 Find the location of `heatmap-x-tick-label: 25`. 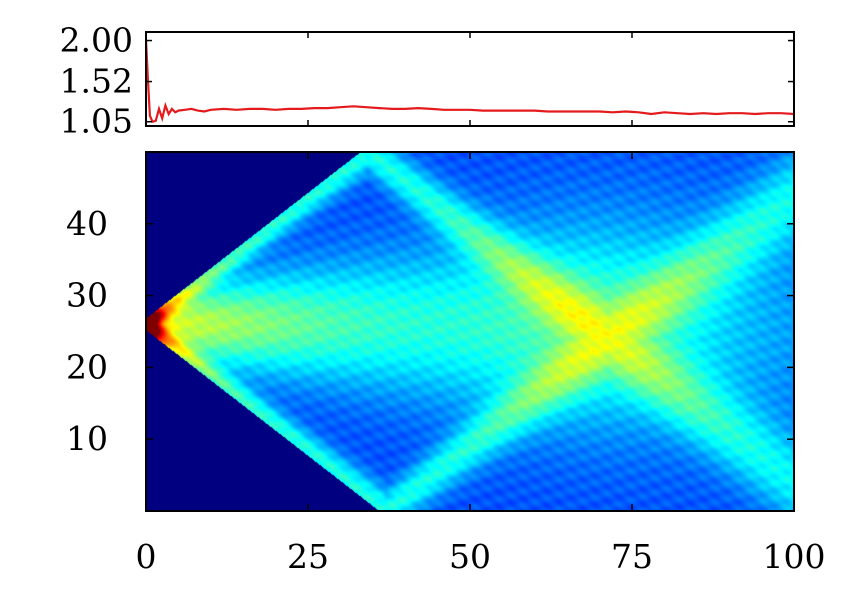

heatmap-x-tick-label: 25 is located at coordinates (308, 556).